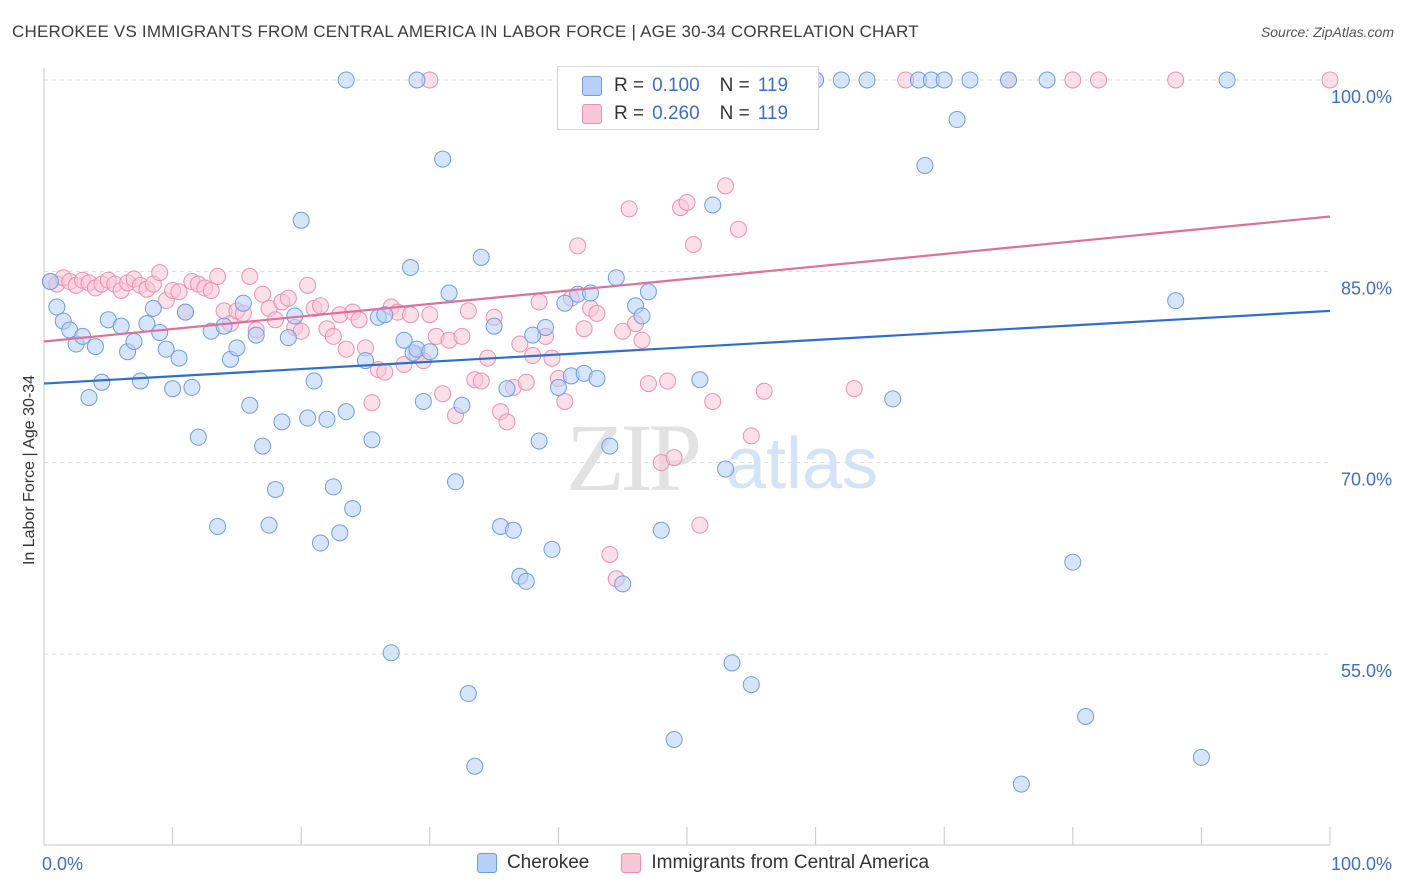 Image resolution: width=1406 pixels, height=892 pixels. I want to click on y-tick-label: 85.0%, so click(1366, 288).